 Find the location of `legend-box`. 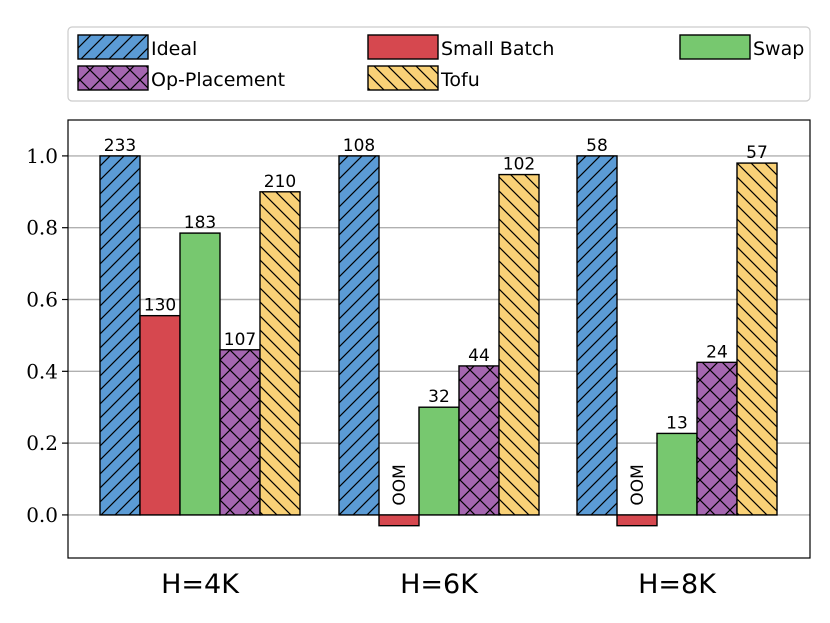

legend-box is located at coordinates (439, 64).